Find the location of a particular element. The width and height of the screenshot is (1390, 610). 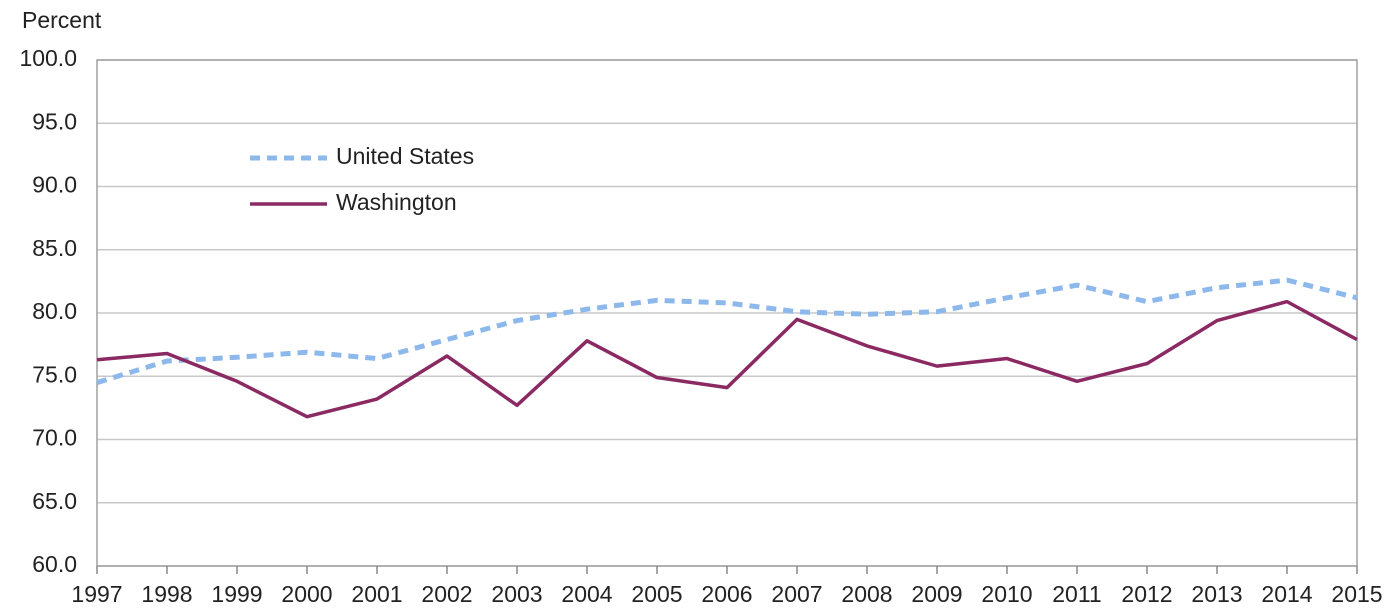

x-tick-label: 2013 is located at coordinates (1216, 594).